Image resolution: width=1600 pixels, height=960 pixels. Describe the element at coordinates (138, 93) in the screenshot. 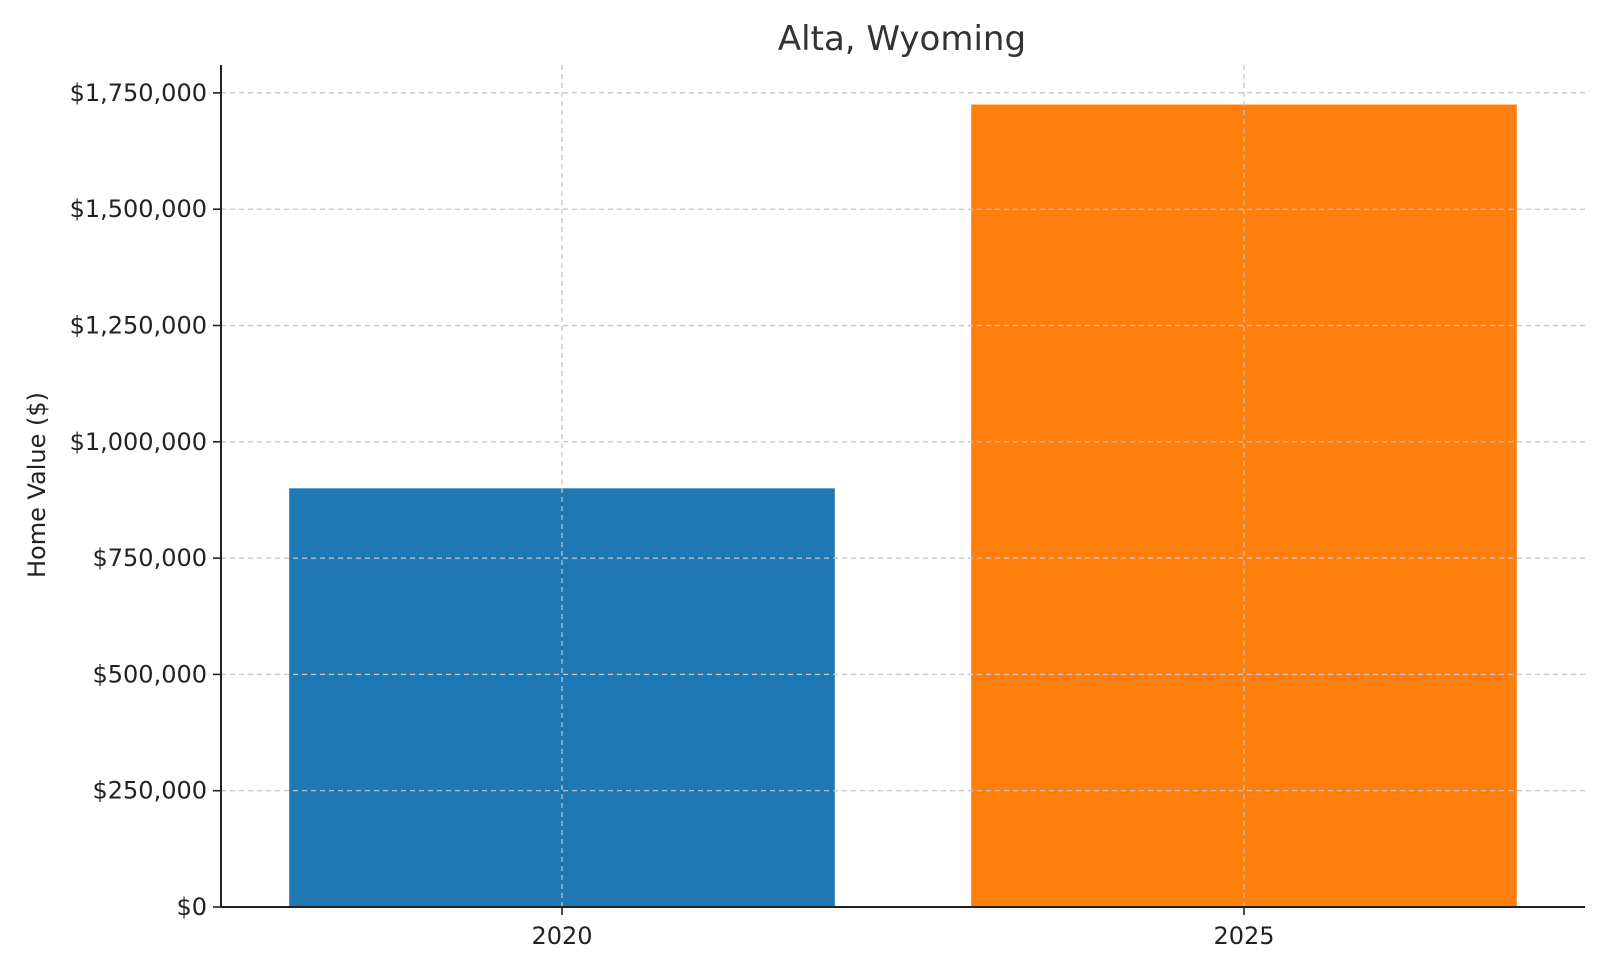

I see `y-tick-label: $1,750,000` at that location.